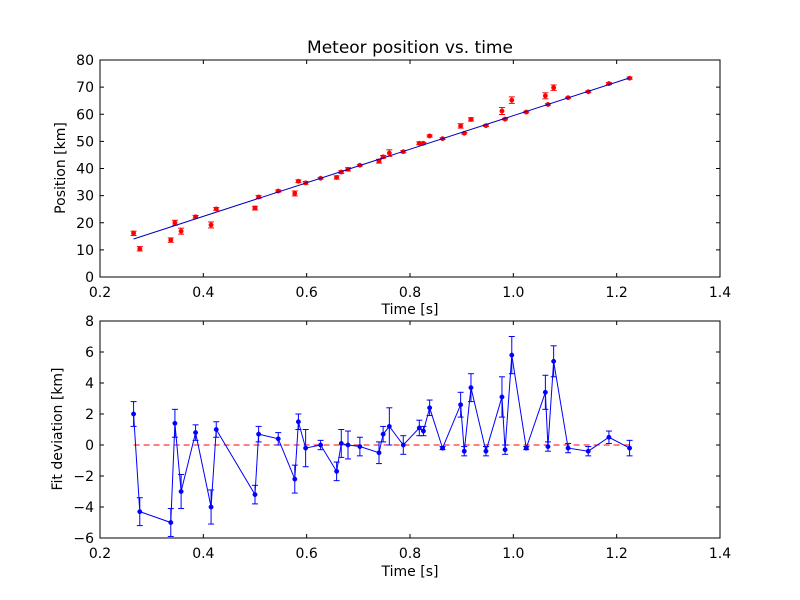 This screenshot has width=800, height=600. What do you see at coordinates (83, 477) in the screenshot?
I see `y-tick-label: −2` at bounding box center [83, 477].